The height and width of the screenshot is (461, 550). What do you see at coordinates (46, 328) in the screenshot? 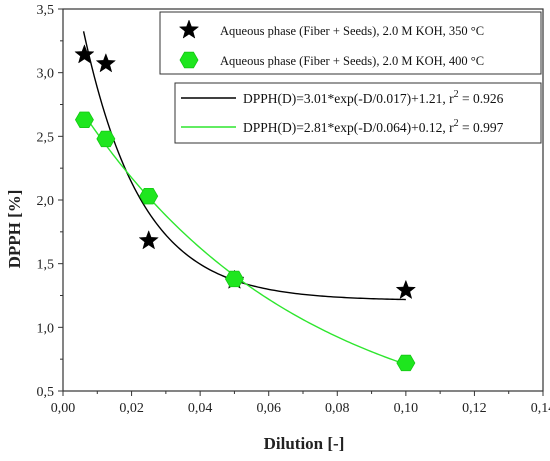
I see `y-tick-label: 1,0` at bounding box center [46, 328].